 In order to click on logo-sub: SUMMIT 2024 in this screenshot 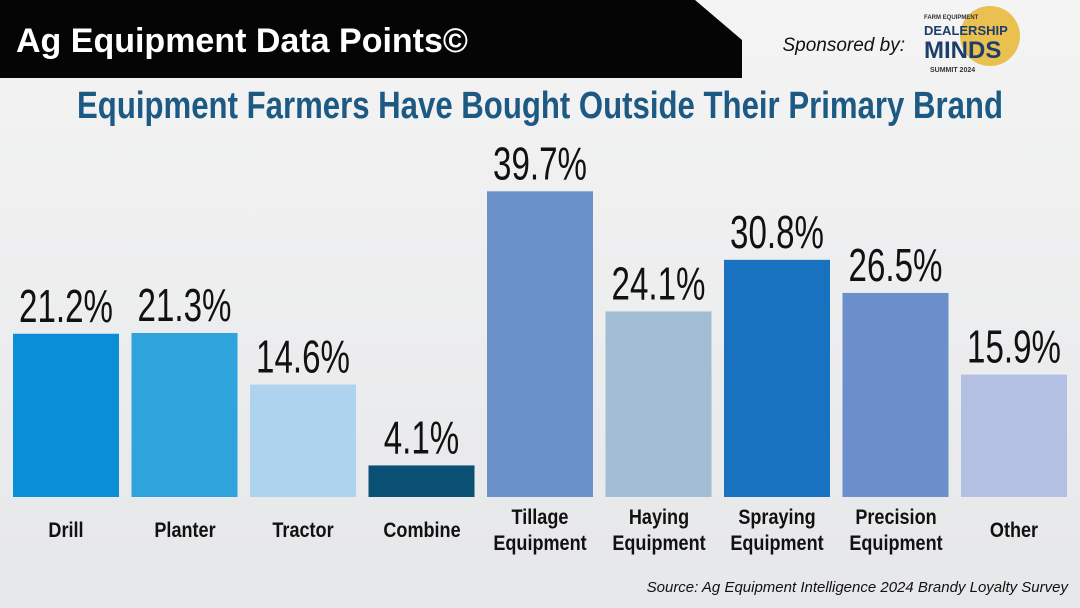, I will do `click(952, 70)`.